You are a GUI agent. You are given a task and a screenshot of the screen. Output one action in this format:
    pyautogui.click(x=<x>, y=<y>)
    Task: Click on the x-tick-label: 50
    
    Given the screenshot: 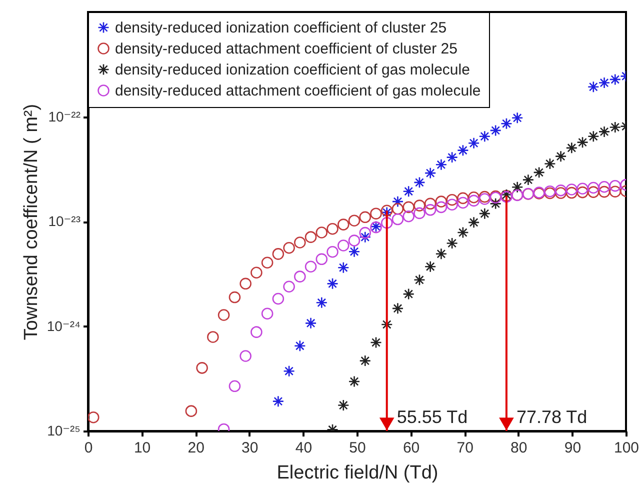 What is the action you would take?
    pyautogui.click(x=357, y=448)
    